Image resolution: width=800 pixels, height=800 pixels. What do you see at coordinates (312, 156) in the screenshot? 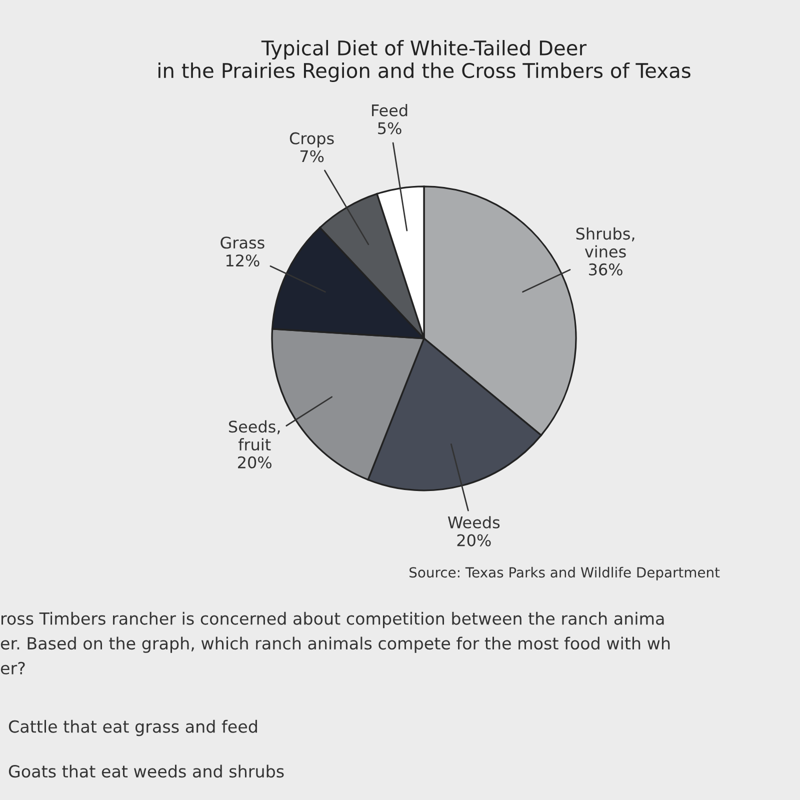
I see `data-label: 7%` at bounding box center [312, 156].